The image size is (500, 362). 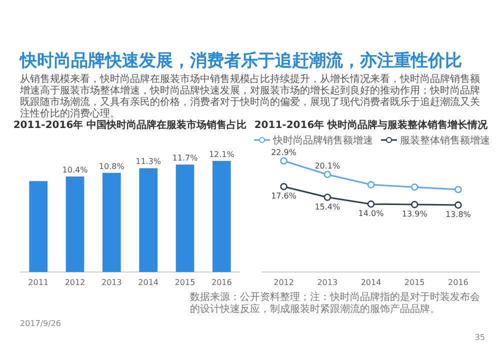 What do you see at coordinates (41, 323) in the screenshot?
I see `text: 2017/9/26` at bounding box center [41, 323].